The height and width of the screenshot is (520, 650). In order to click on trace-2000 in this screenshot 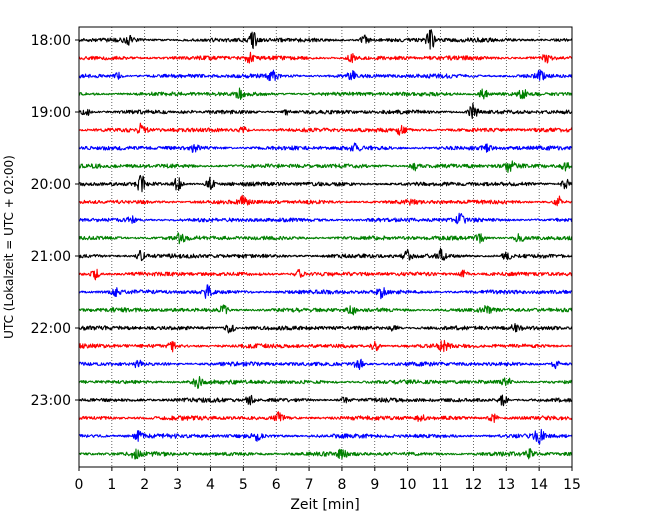, I will do `click(325, 183)`.